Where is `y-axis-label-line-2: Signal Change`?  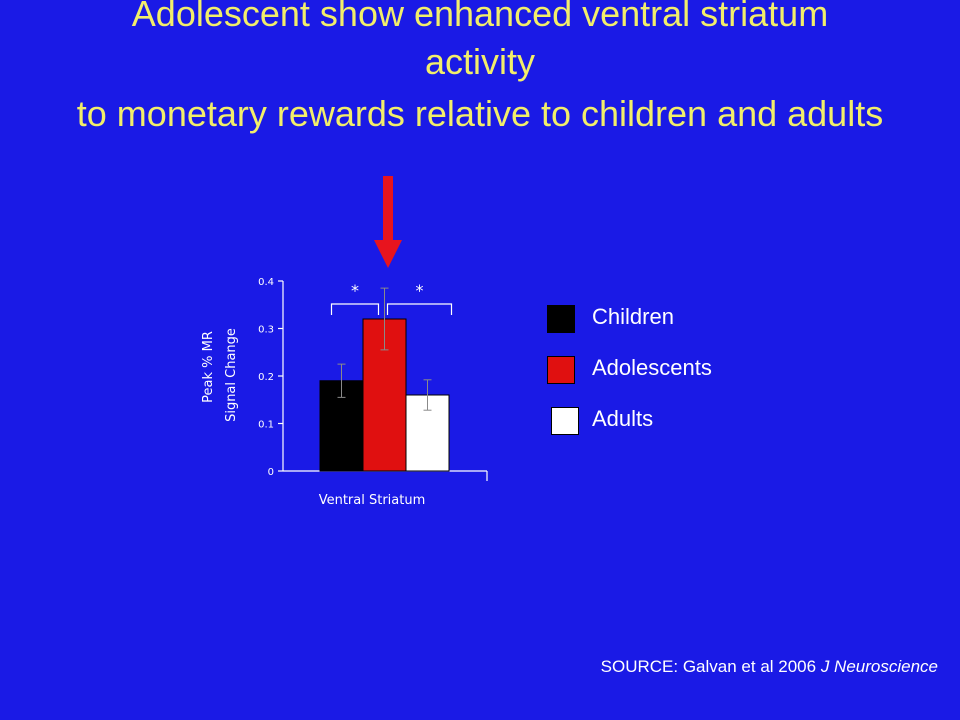
y-axis-label-line-2: Signal Change is located at coordinates (231, 375).